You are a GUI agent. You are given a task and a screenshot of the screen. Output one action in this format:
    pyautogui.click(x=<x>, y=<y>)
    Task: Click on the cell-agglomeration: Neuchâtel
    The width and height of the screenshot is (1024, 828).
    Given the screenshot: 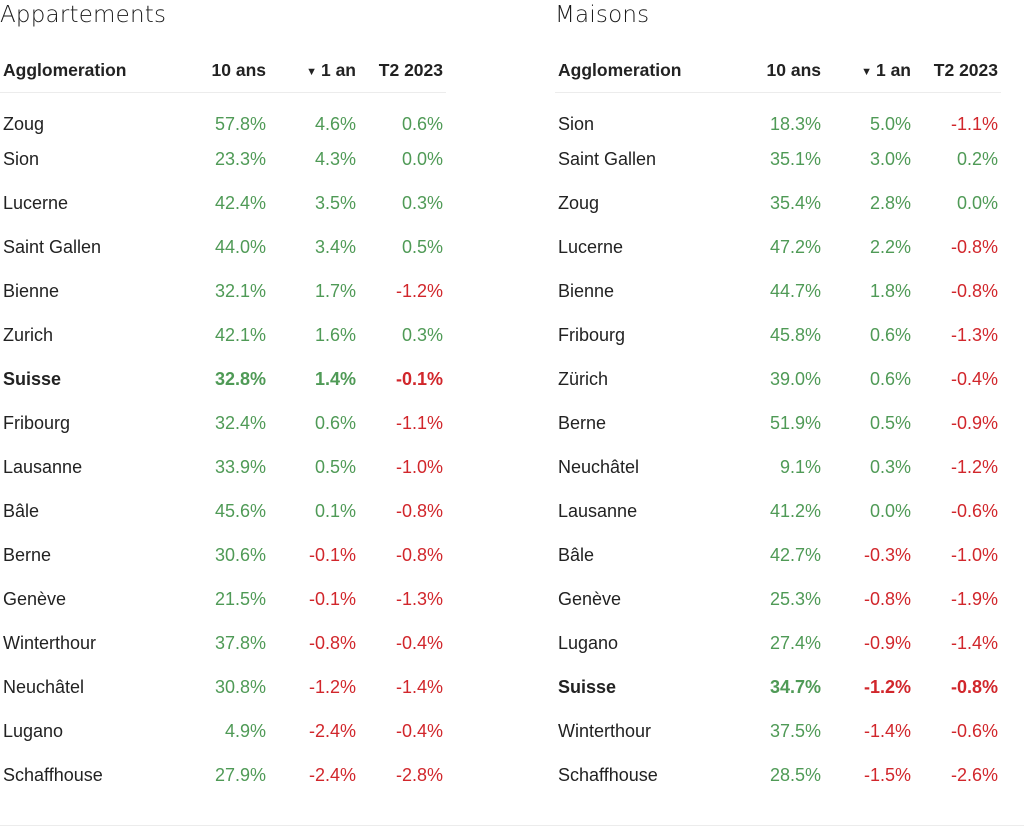 What is the action you would take?
    pyautogui.click(x=44, y=686)
    